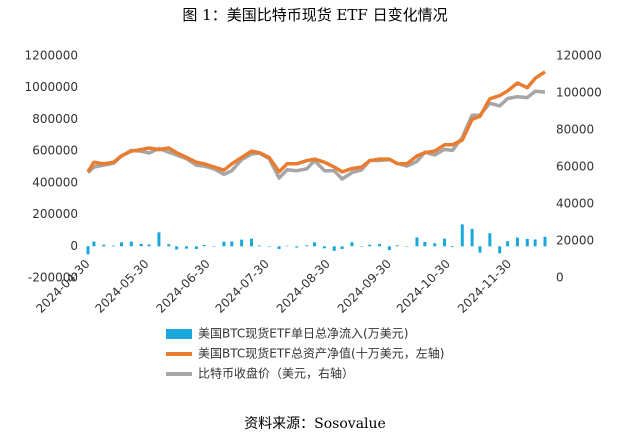  I want to click on y-tick-label: 1200000, so click(51, 56).